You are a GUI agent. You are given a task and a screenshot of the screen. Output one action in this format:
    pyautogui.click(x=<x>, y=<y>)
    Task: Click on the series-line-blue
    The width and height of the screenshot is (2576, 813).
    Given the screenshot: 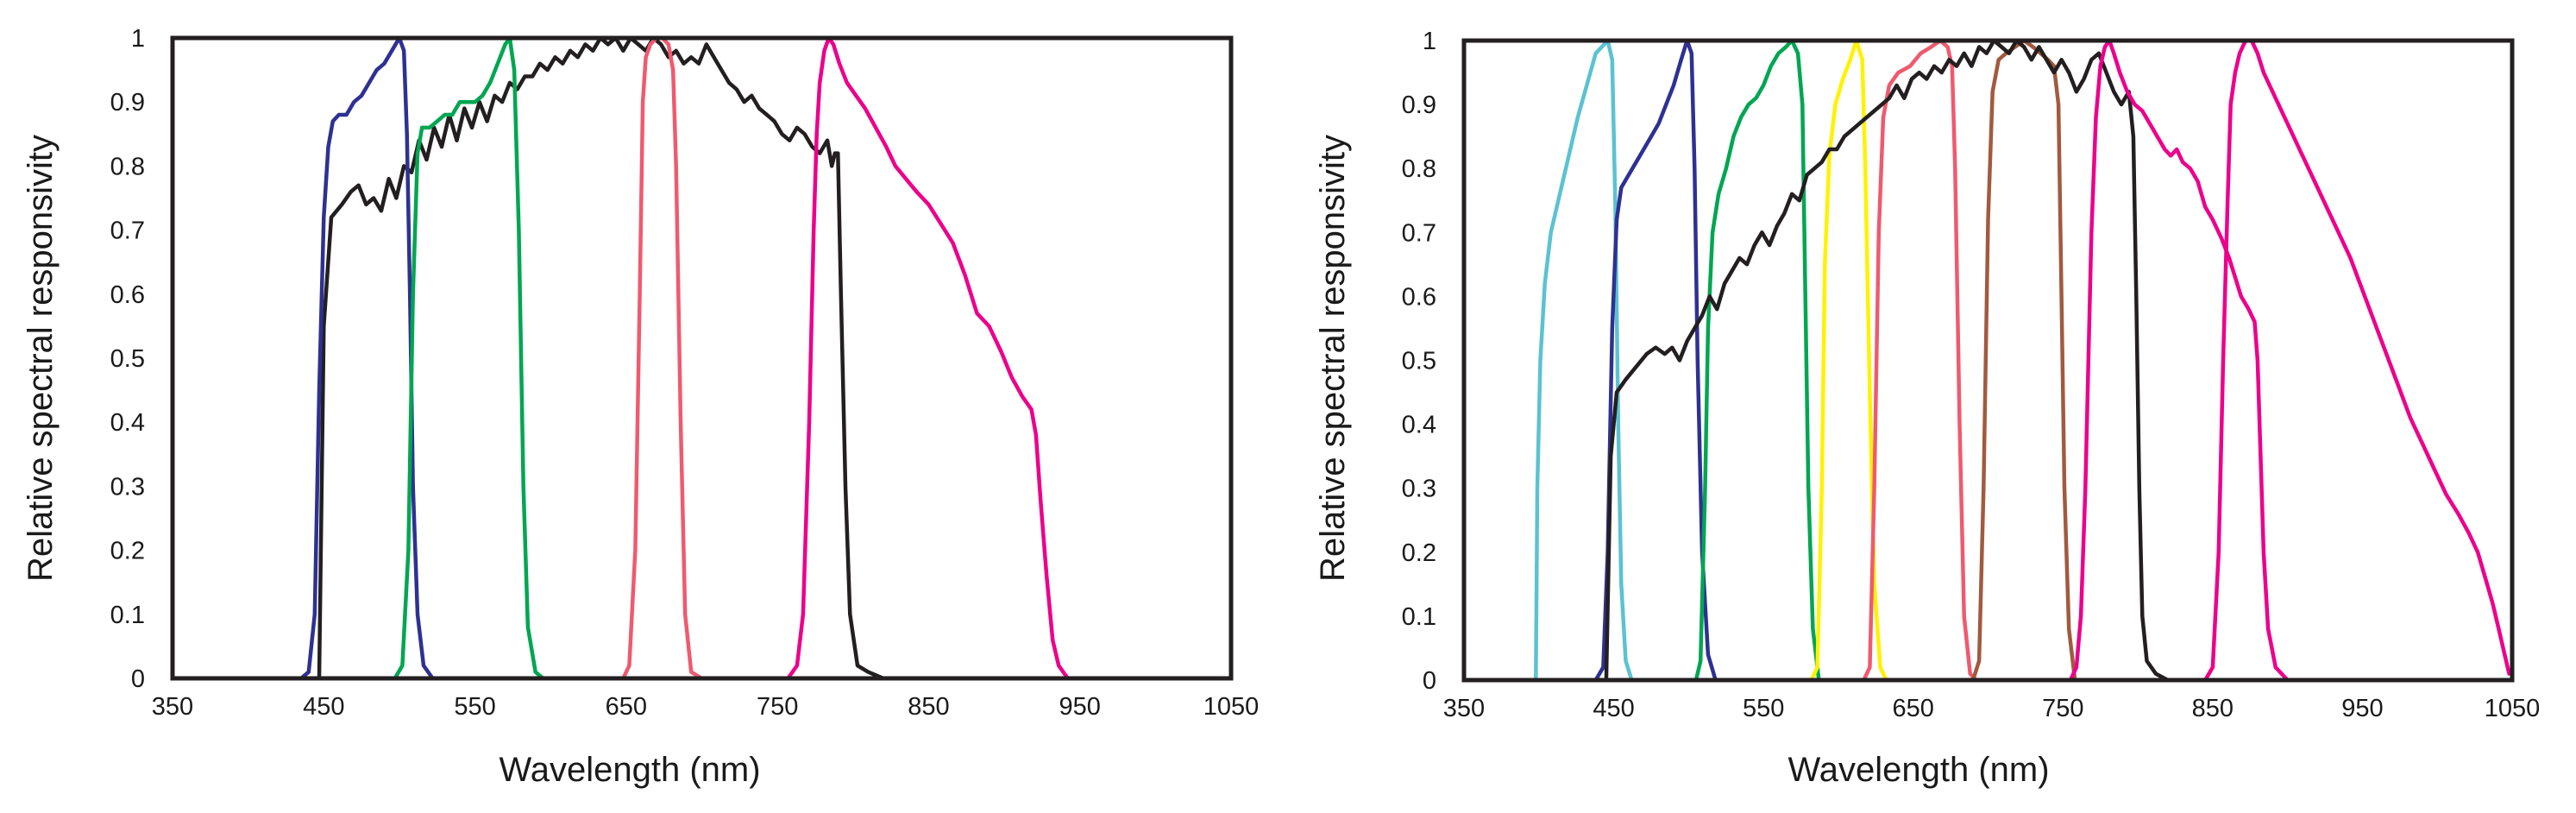 What is the action you would take?
    pyautogui.click(x=1655, y=360)
    